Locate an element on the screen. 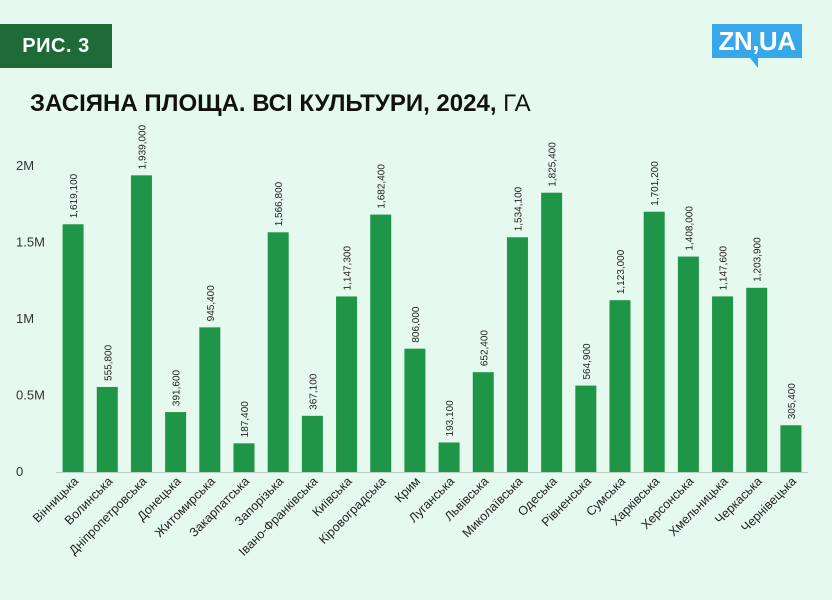 The image size is (832, 600). chart-title: ЗАСІЯНА ПЛОЩА. ВСІ КУЛЬТУРИ, 2024, ГА is located at coordinates (280, 104).